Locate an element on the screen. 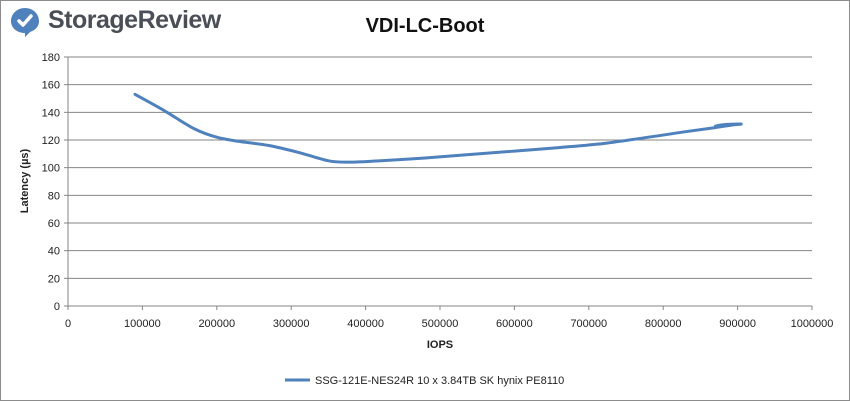 The width and height of the screenshot is (850, 401). y-tick-label: 20 is located at coordinates (54, 279).